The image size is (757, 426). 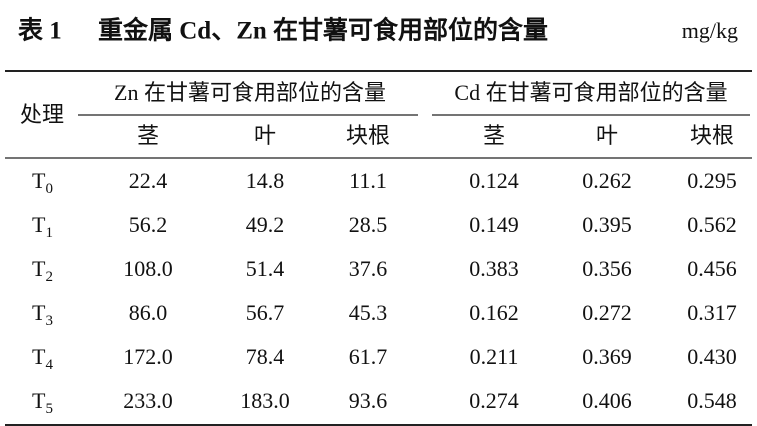 I want to click on cell: 56.2, so click(x=148, y=224).